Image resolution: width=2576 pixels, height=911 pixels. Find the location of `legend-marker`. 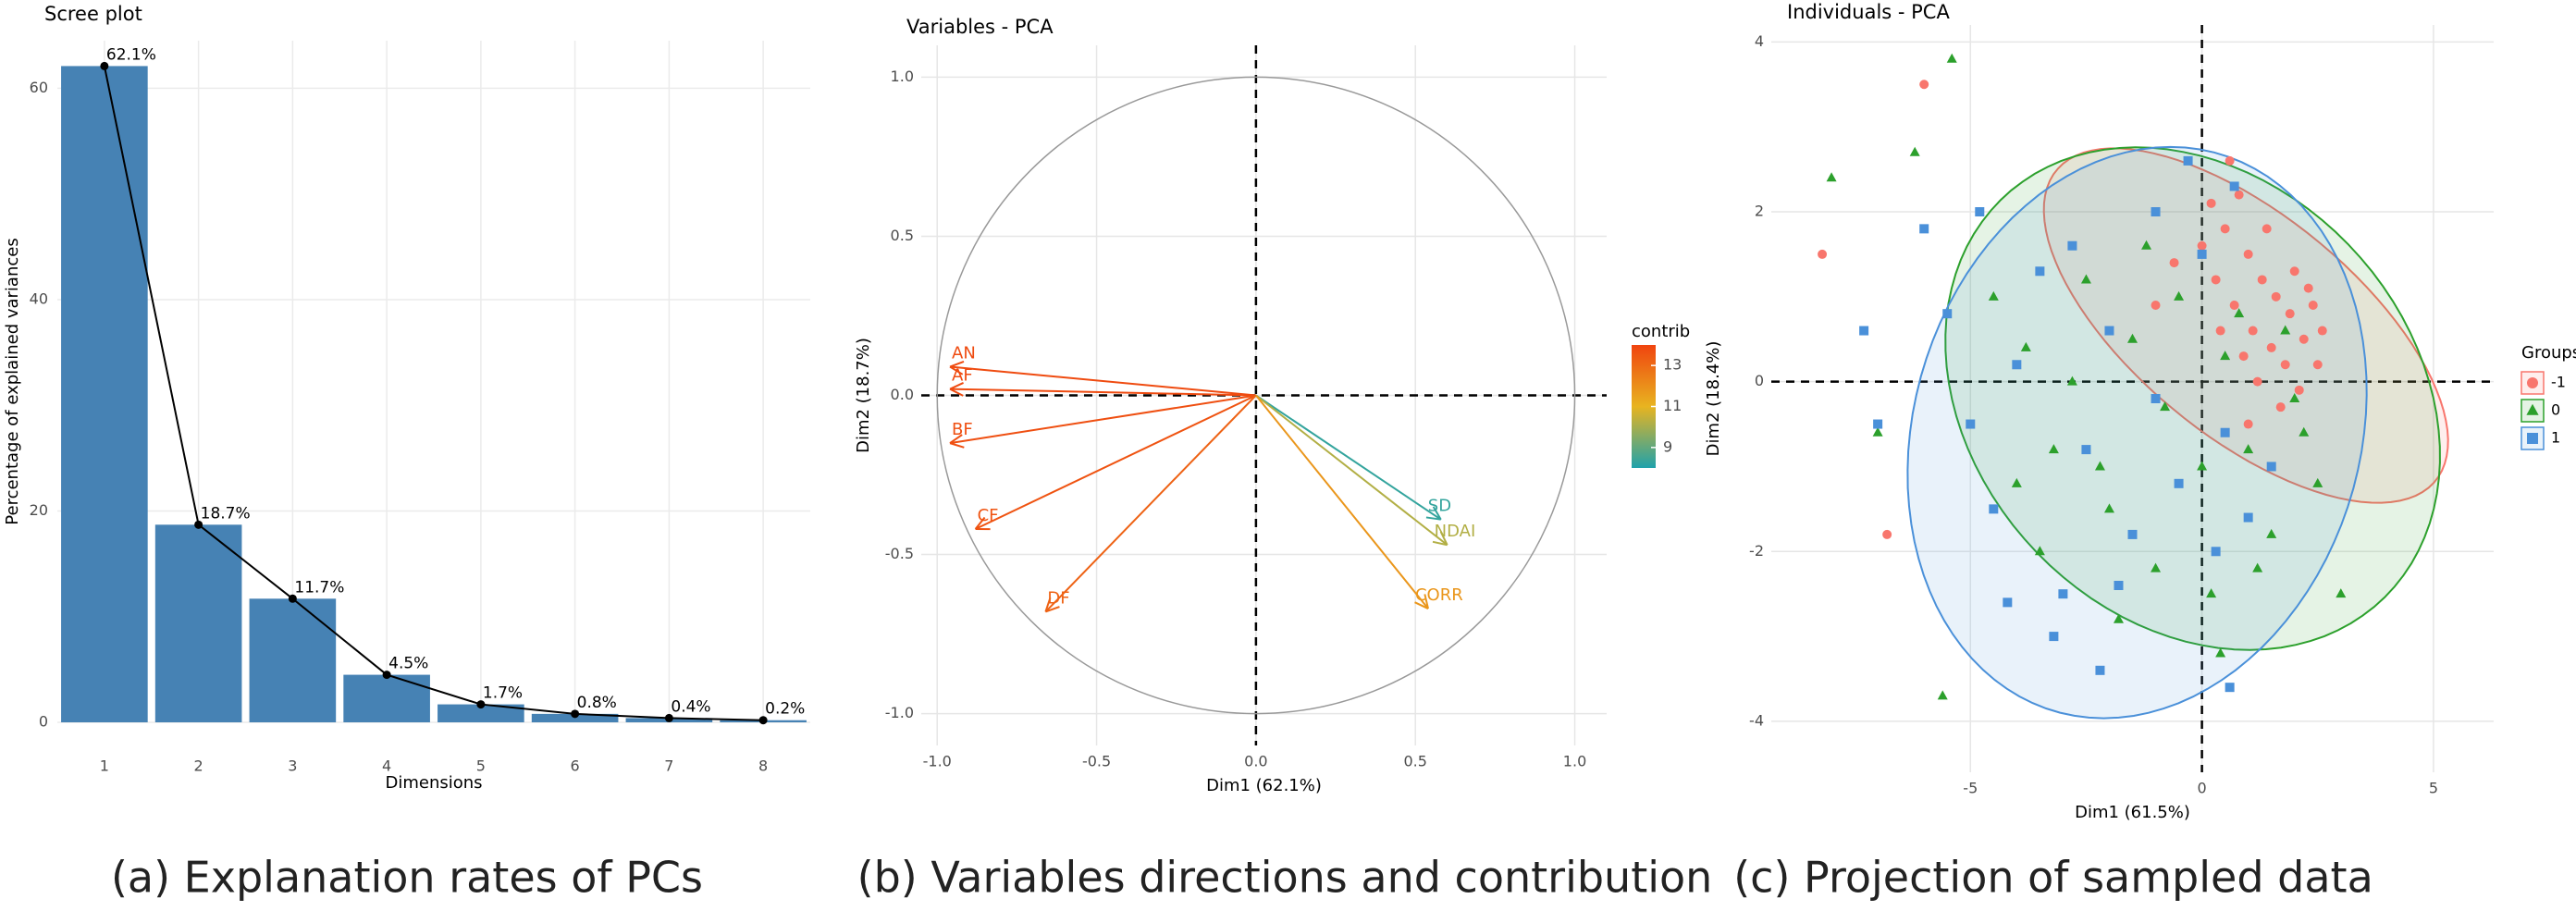

legend-marker is located at coordinates (2532, 409).